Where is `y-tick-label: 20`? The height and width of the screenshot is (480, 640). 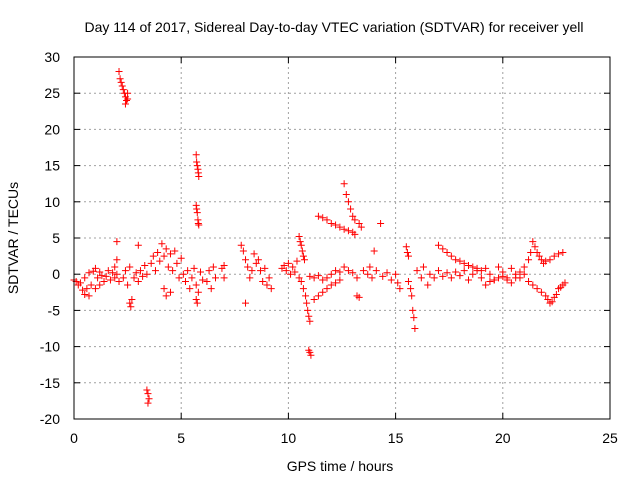 y-tick-label: 20 is located at coordinates (52, 129).